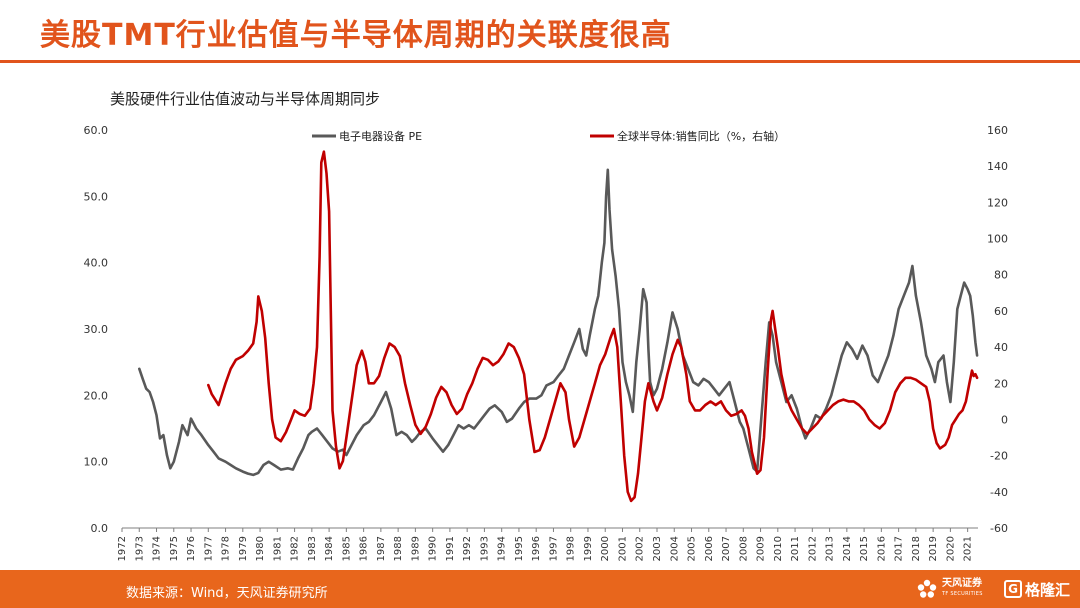 The image size is (1080, 608). Describe the element at coordinates (433, 548) in the screenshot. I see `x-tick-label: 1990` at that location.